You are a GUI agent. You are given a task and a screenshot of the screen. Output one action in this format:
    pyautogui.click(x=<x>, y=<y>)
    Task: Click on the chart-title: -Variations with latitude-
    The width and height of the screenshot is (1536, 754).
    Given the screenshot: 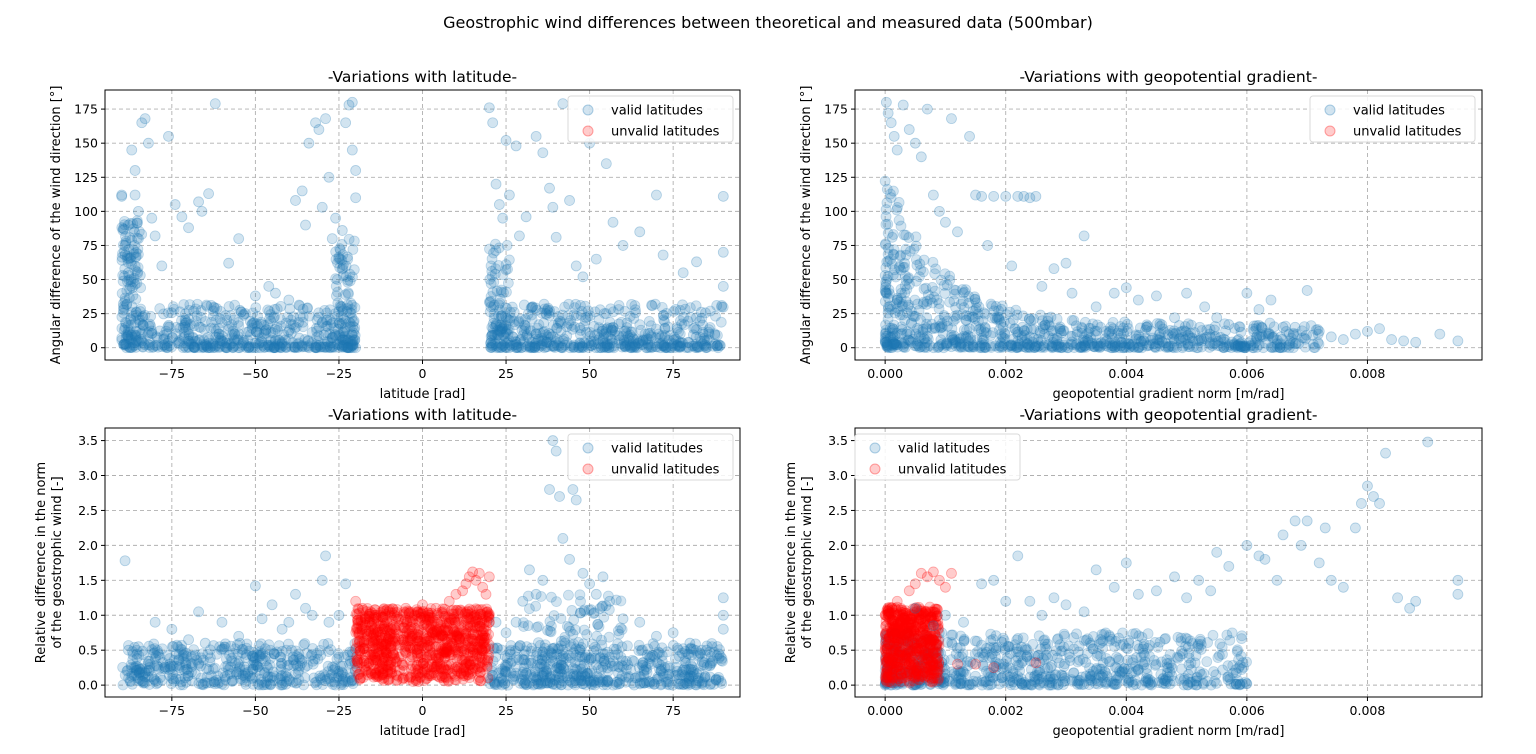 What is the action you would take?
    pyautogui.click(x=422, y=415)
    